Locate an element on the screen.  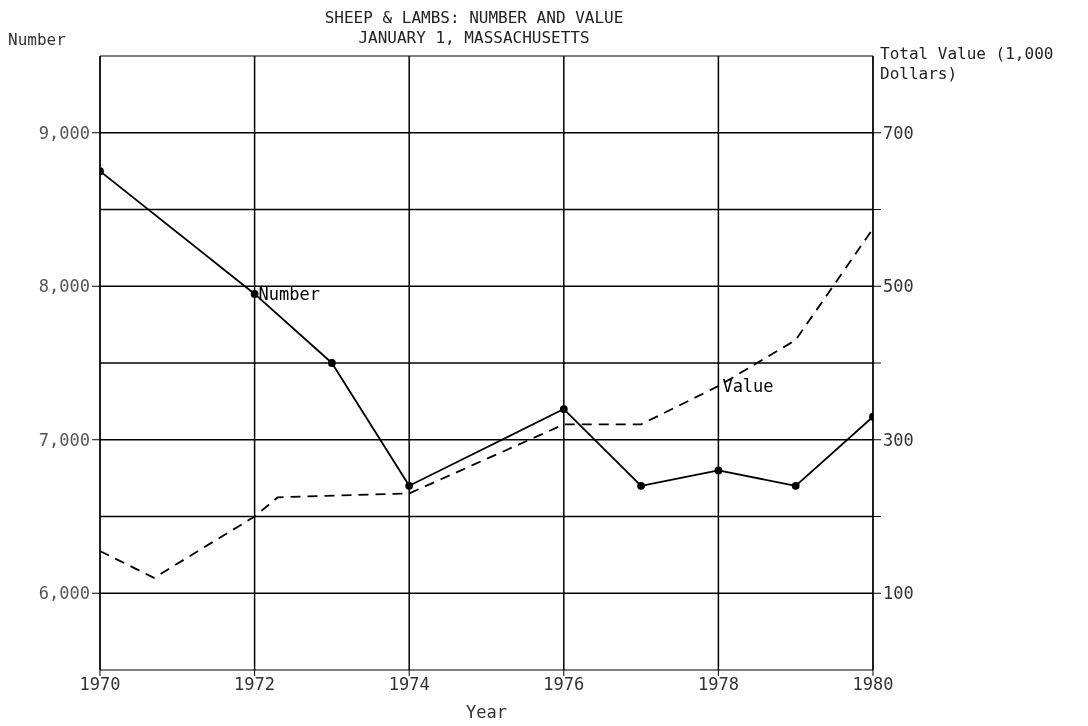
x-tick-label: 1980 is located at coordinates (873, 684).